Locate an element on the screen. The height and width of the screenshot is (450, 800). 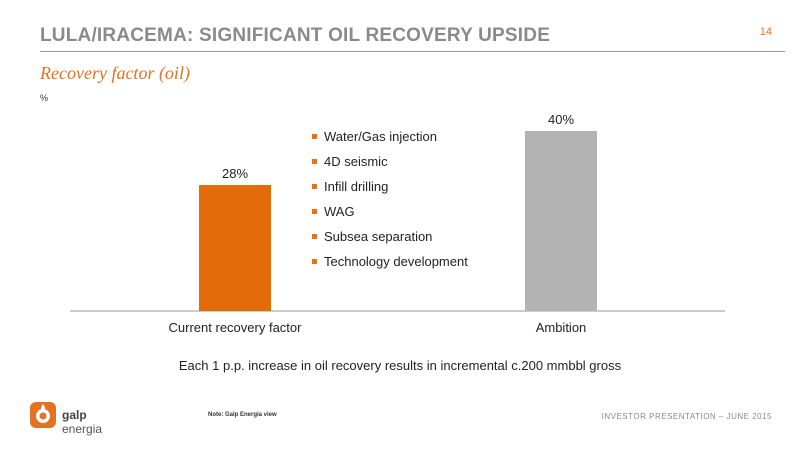
galp-flame-icon is located at coordinates (43, 415).